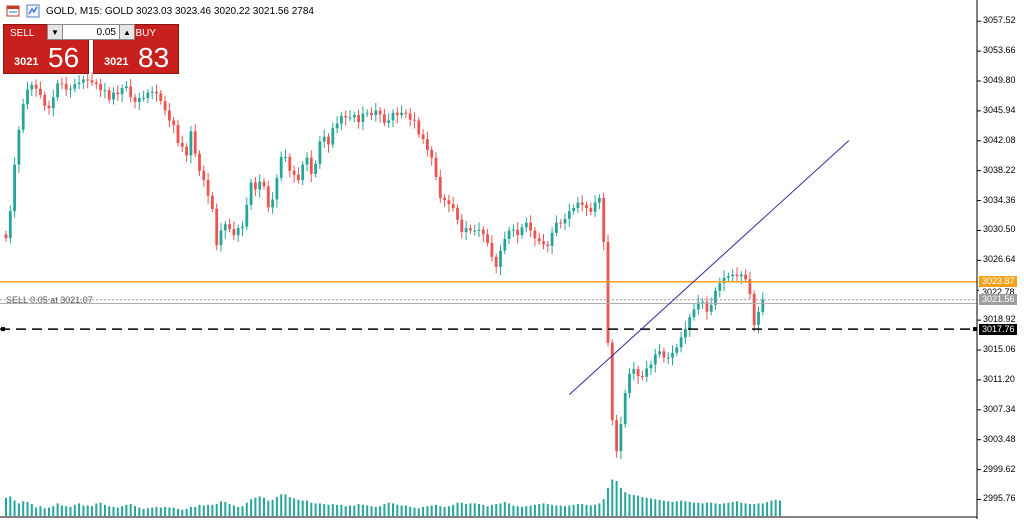  Describe the element at coordinates (13, 11) in the screenshot. I see `chart-window-icon` at that location.